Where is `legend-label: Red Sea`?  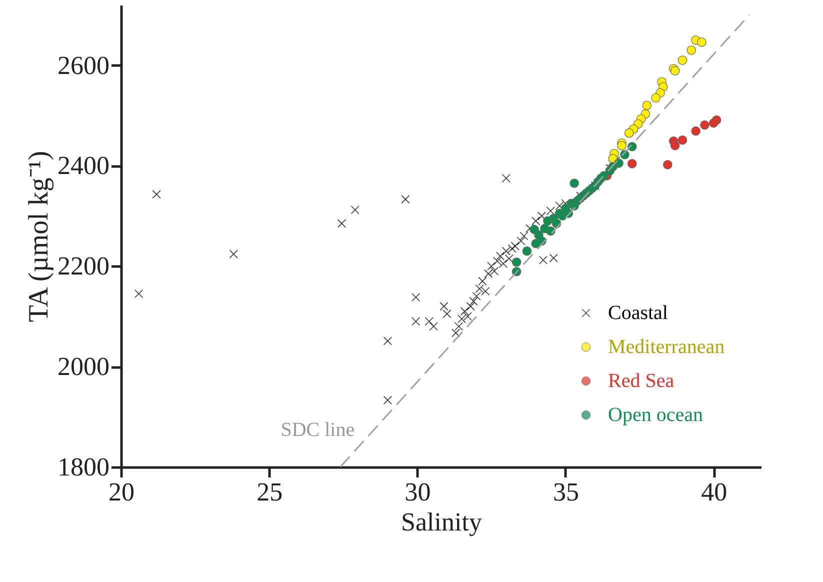 legend-label: Red Sea is located at coordinates (641, 381).